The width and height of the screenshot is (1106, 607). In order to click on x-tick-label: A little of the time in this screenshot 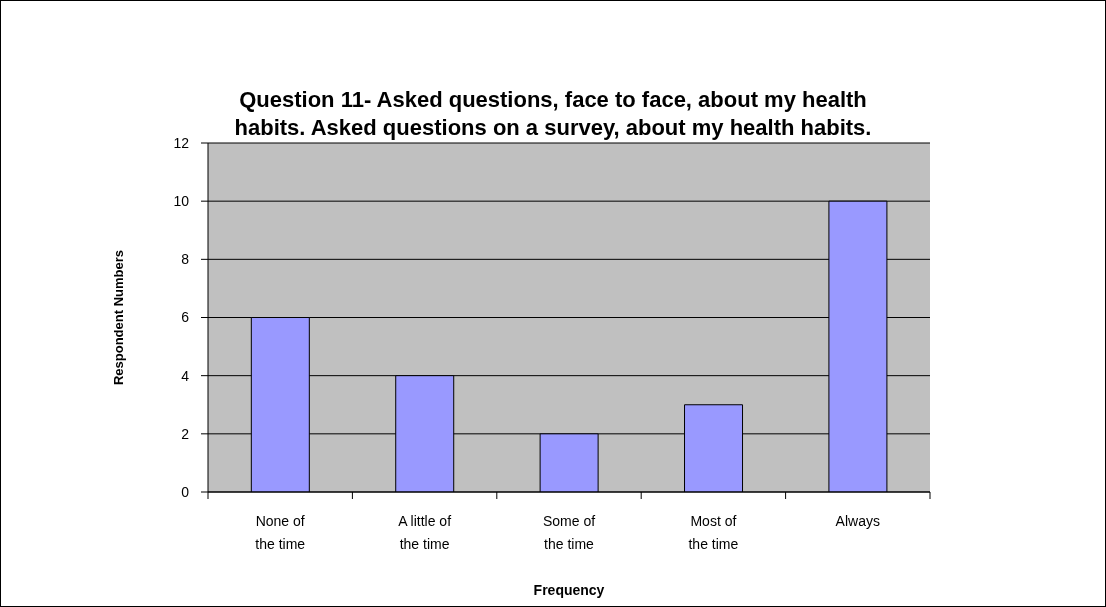, I will do `click(425, 532)`.